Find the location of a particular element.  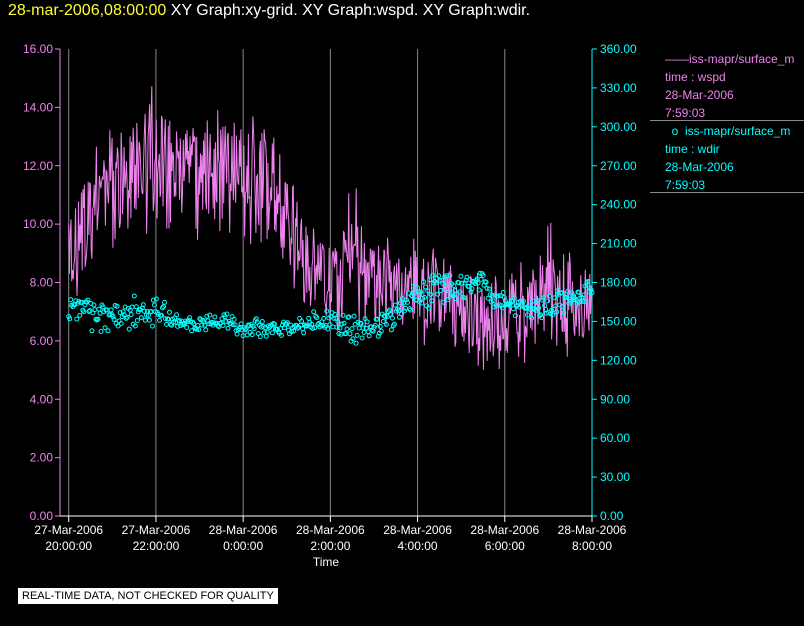

legend-wspd-label: ——iss-mapr/surface_m is located at coordinates (730, 59).